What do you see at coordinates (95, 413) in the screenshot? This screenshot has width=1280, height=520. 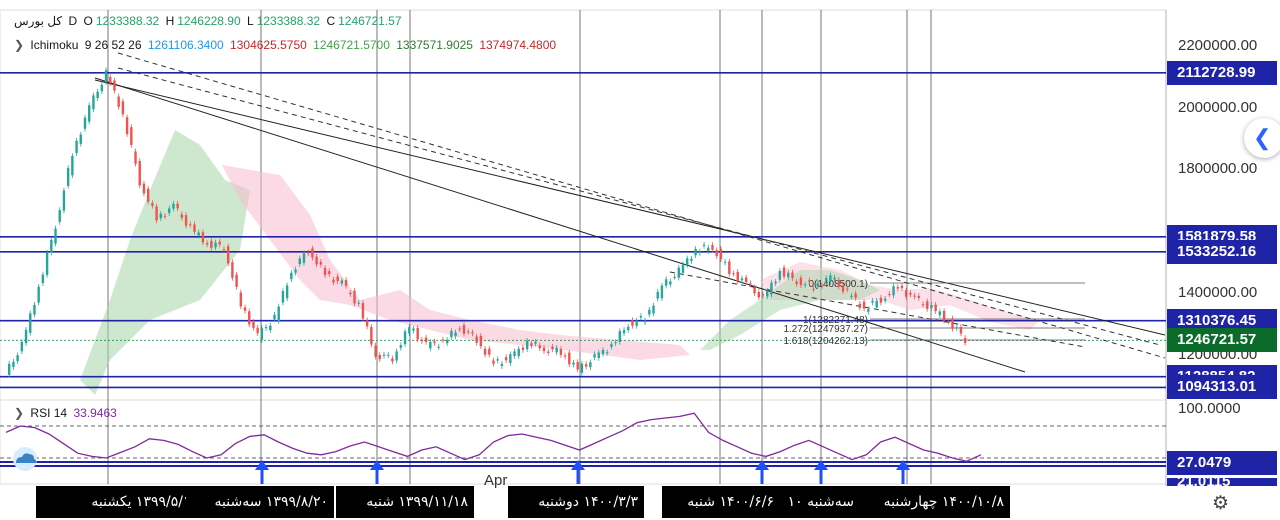 I see `rsi-value: 33.9463` at bounding box center [95, 413].